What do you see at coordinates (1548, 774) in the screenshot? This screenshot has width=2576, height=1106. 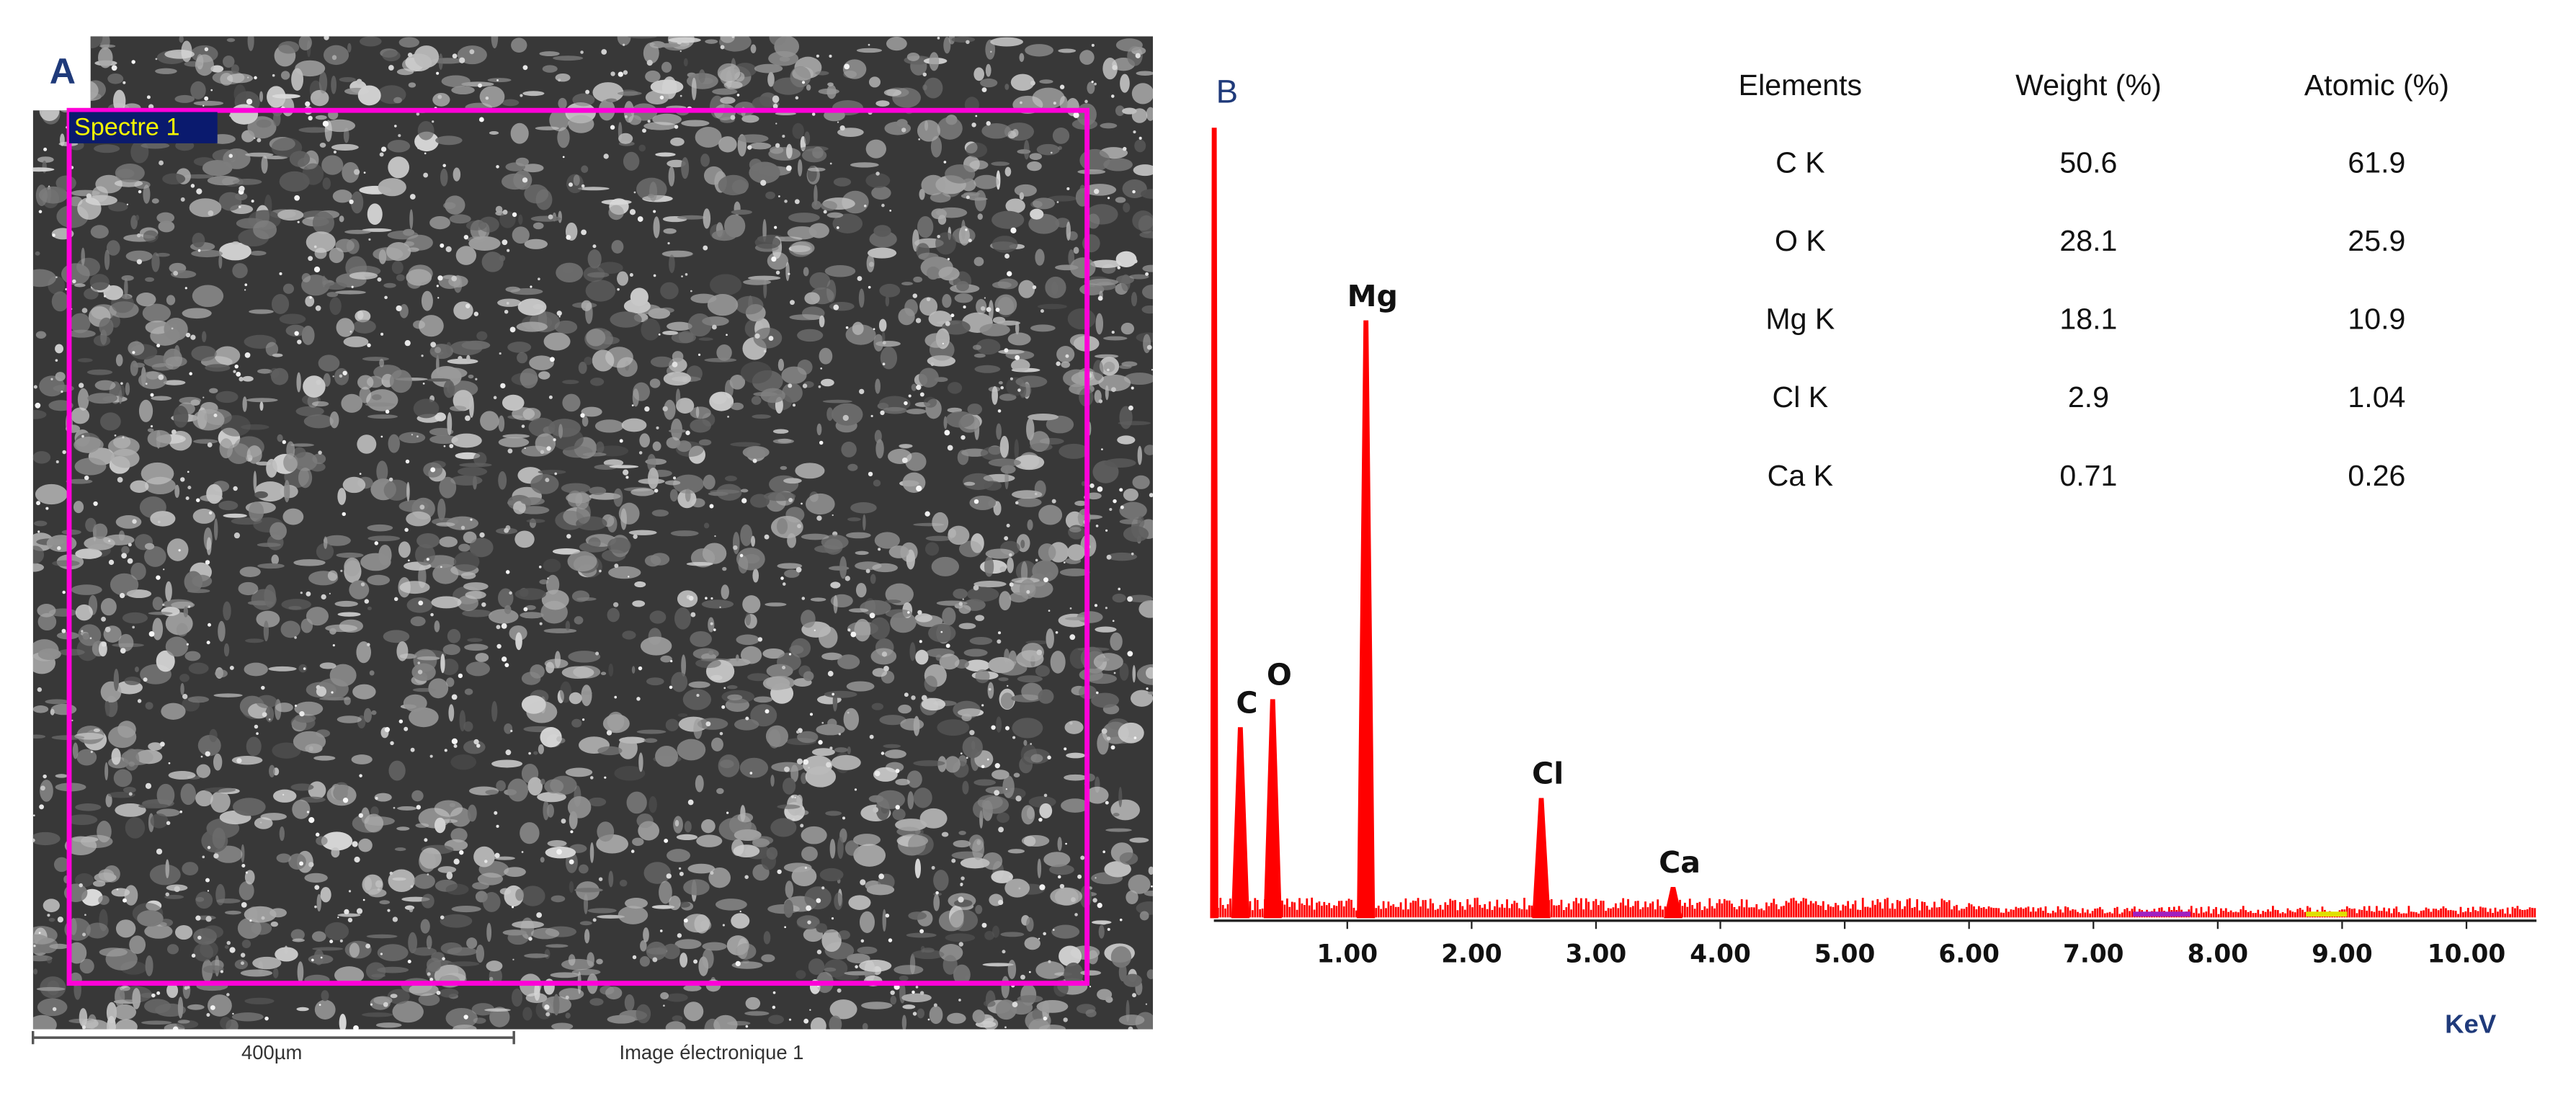 I see `peak-label: Cl` at bounding box center [1548, 774].